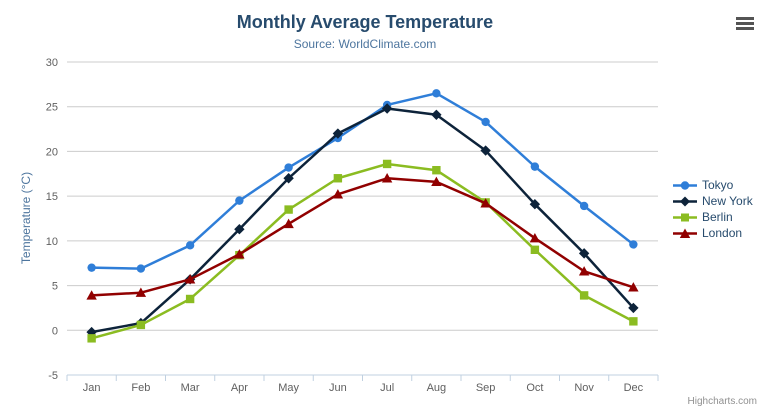 The image size is (769, 416). I want to click on x-axis-label: Sep, so click(486, 388).